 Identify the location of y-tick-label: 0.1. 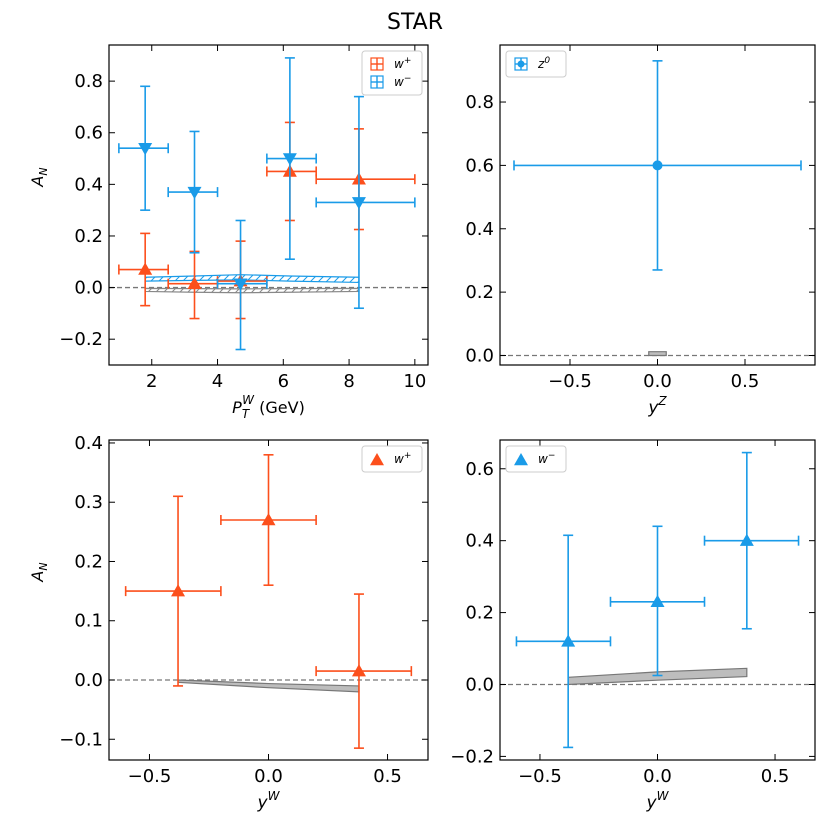
(88, 621).